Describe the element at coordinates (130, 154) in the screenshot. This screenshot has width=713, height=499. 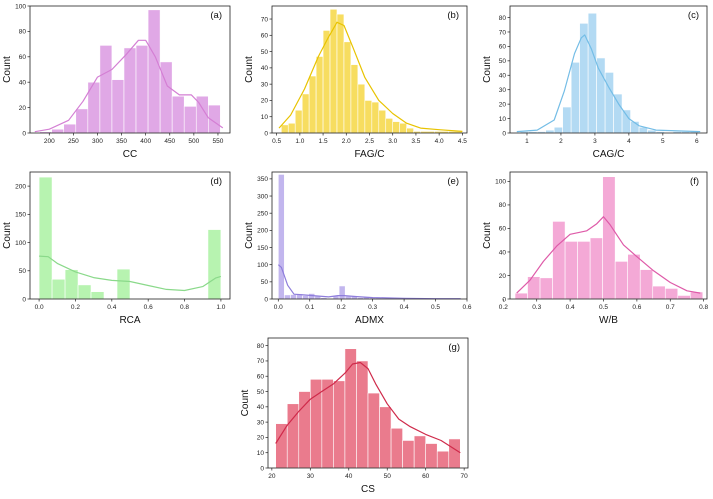
I see `x-axis-label: CC` at that location.